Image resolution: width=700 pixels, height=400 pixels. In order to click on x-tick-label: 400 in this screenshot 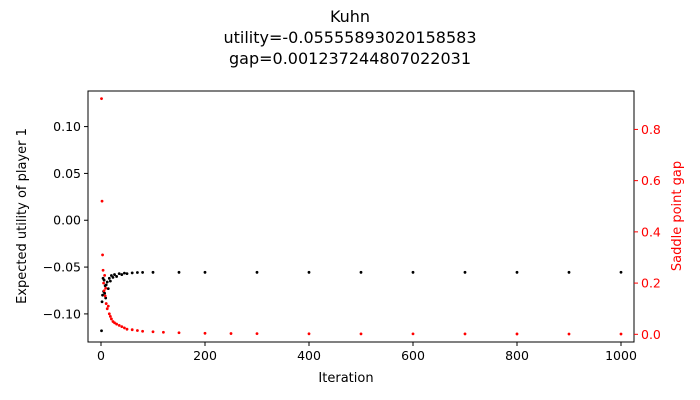, I will do `click(309, 355)`.